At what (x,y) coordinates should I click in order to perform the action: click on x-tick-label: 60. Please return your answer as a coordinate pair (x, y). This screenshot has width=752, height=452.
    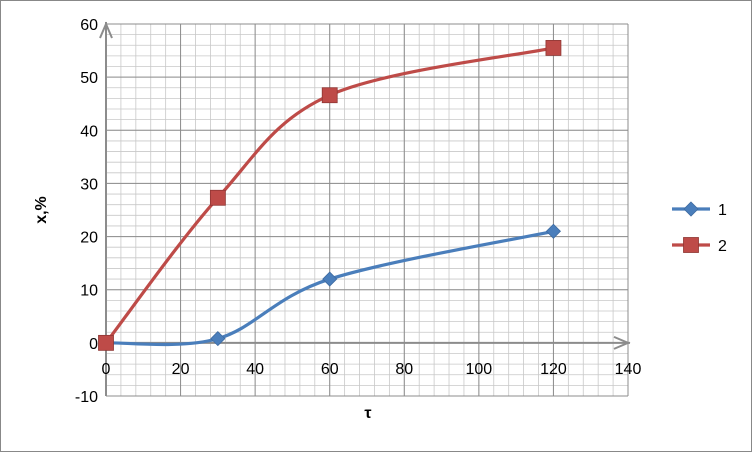
    Looking at the image, I should click on (330, 369).